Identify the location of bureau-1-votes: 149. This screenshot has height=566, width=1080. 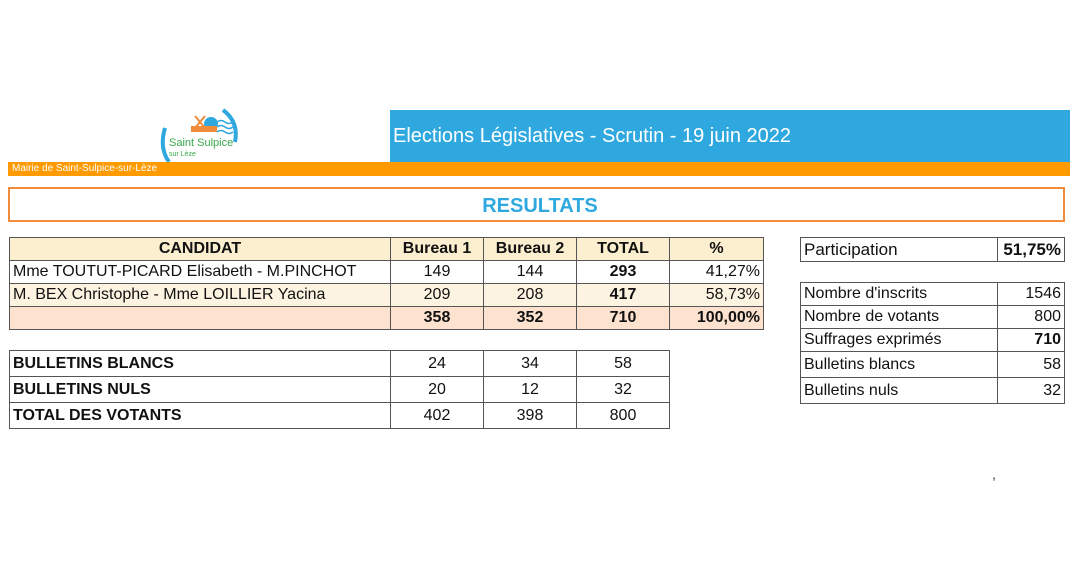
(437, 272).